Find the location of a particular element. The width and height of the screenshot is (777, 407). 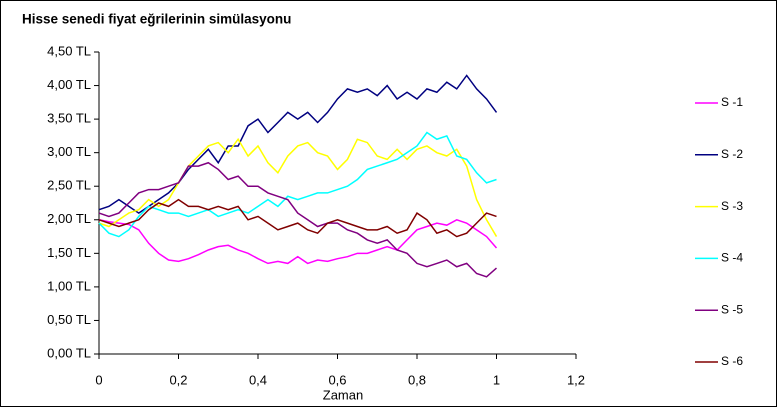

legend-label: S -3 is located at coordinates (732, 206).